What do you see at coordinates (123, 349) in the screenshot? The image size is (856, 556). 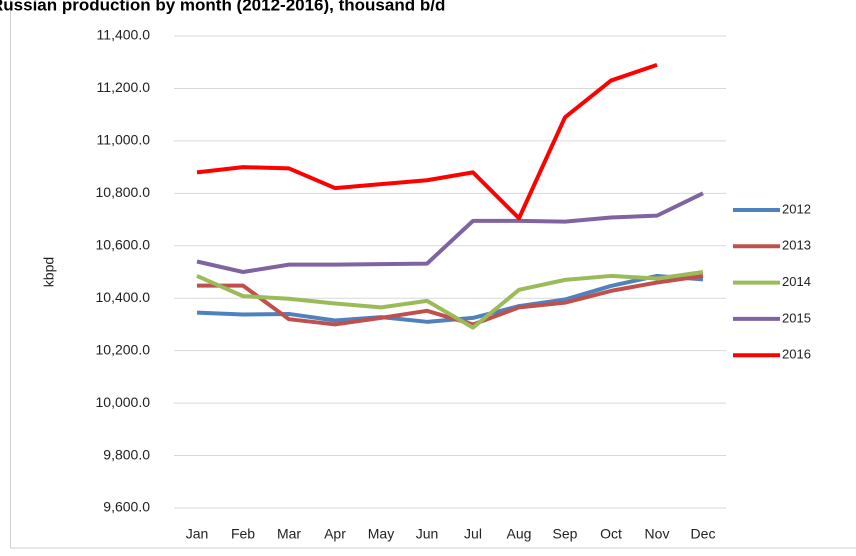 I see `y-tick-label: 10,200.0` at bounding box center [123, 349].